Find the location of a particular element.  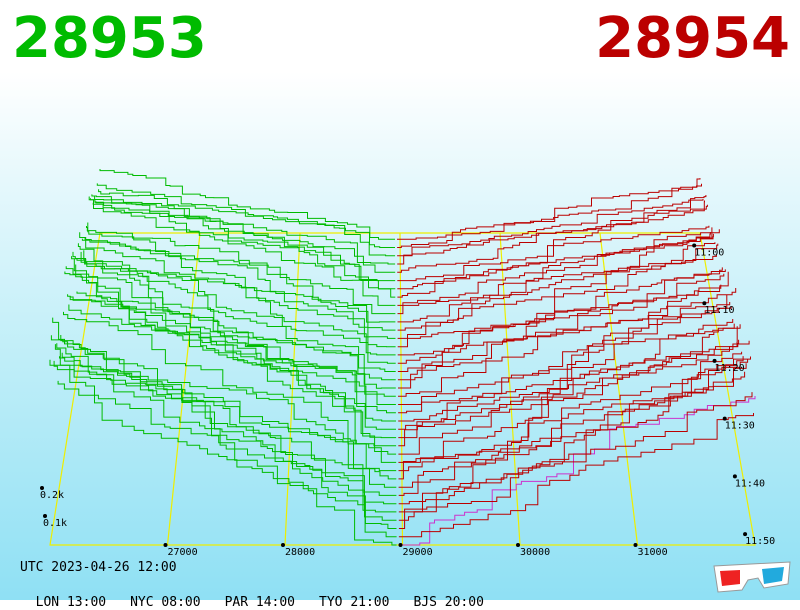

price-tick-label: 31000 is located at coordinates (653, 552).